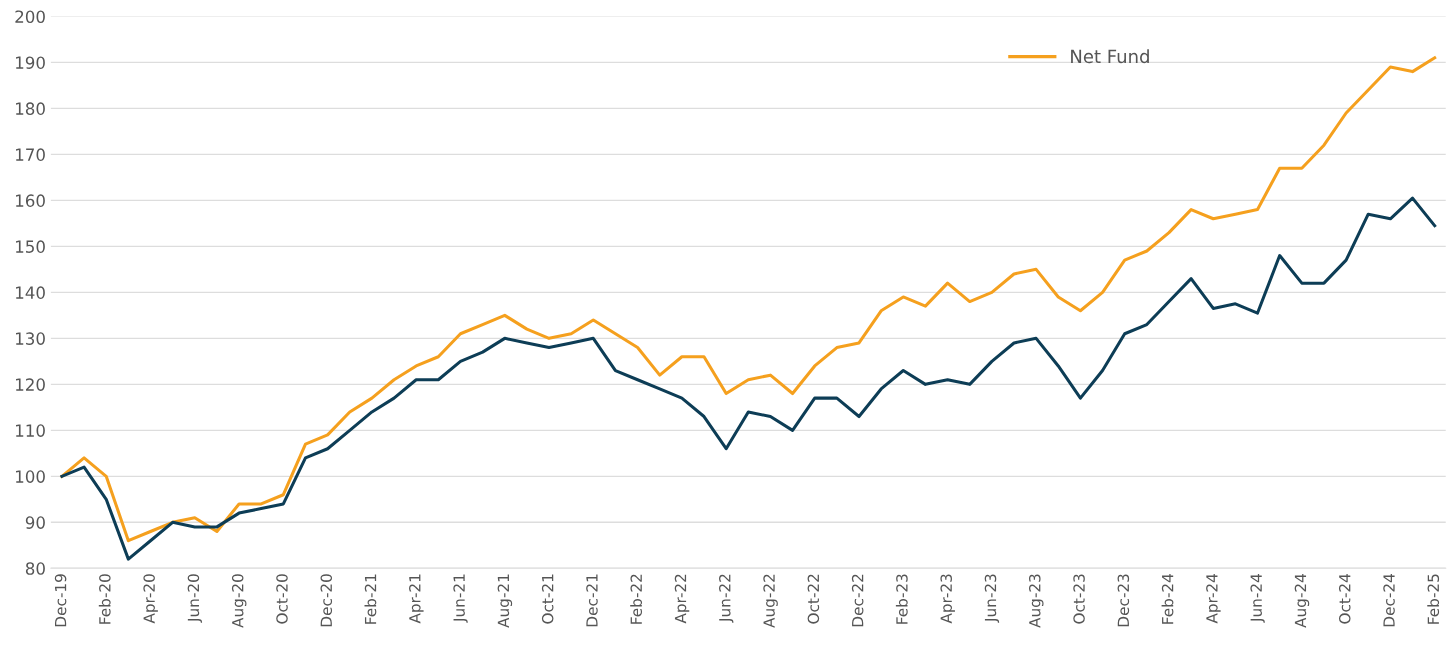 This screenshot has width=1453, height=657. Describe the element at coordinates (195, 598) in the screenshot. I see `x-tick-label: Jun-20` at that location.